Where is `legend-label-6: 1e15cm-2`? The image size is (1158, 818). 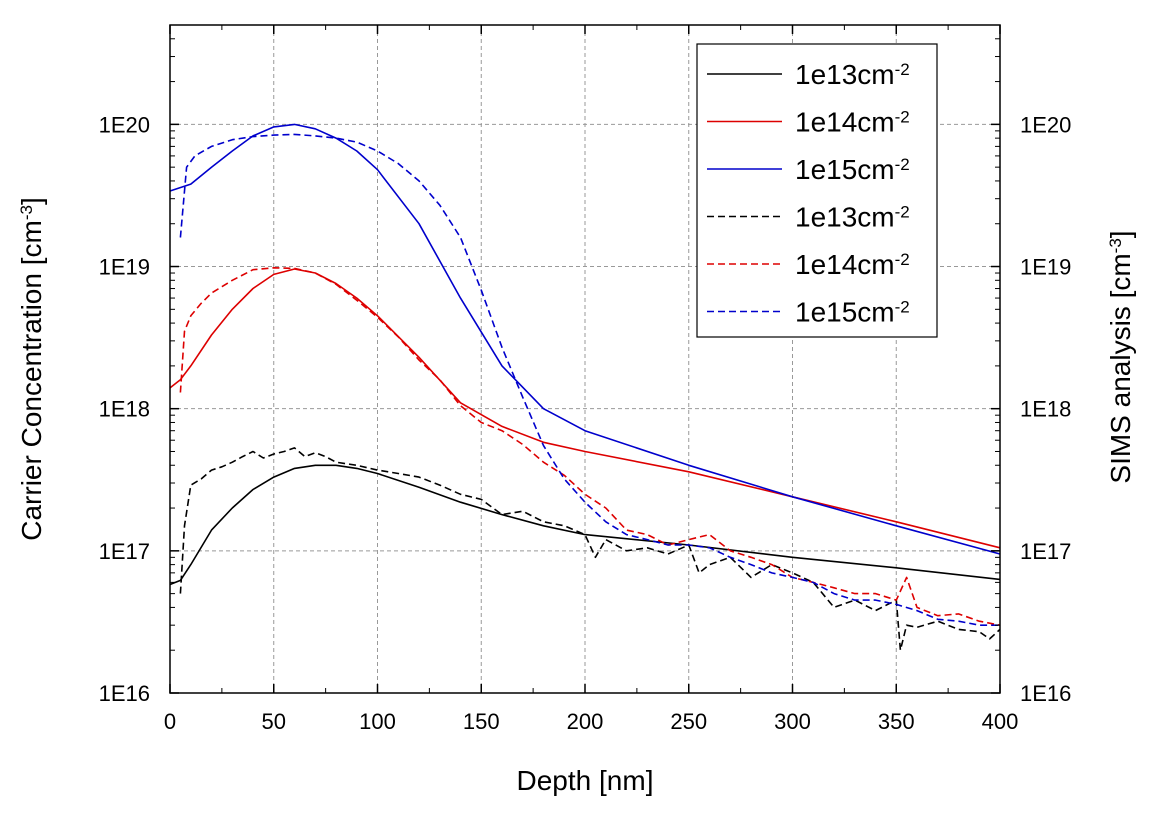
legend-label-6: 1e15cm-2 is located at coordinates (852, 312).